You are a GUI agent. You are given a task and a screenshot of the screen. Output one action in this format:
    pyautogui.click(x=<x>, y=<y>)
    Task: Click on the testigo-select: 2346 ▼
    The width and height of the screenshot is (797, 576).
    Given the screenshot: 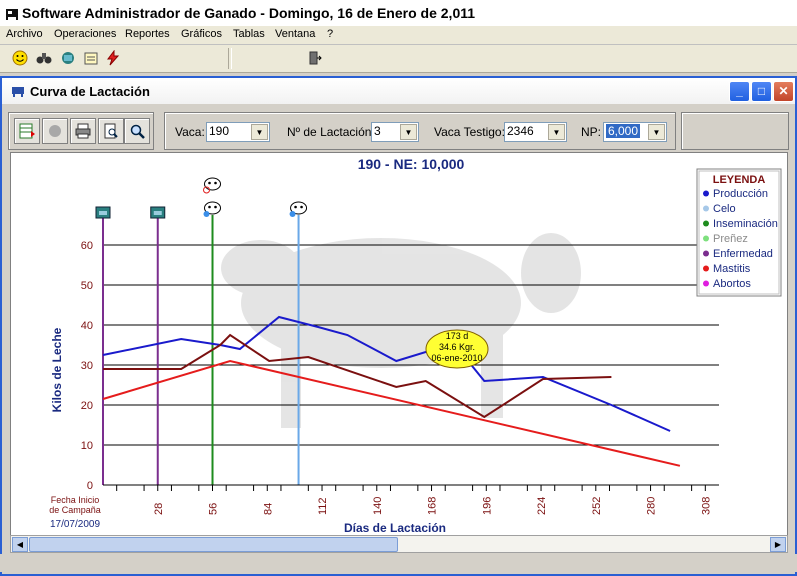 What is the action you would take?
    pyautogui.click(x=535, y=132)
    